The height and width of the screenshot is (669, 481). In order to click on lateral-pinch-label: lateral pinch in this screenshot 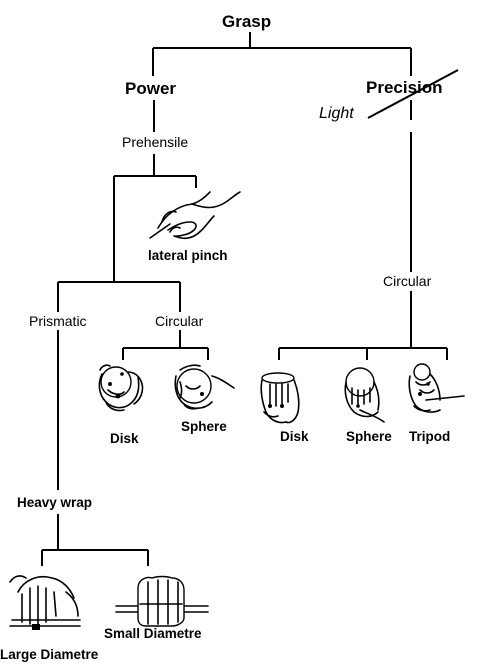, I will do `click(188, 255)`.